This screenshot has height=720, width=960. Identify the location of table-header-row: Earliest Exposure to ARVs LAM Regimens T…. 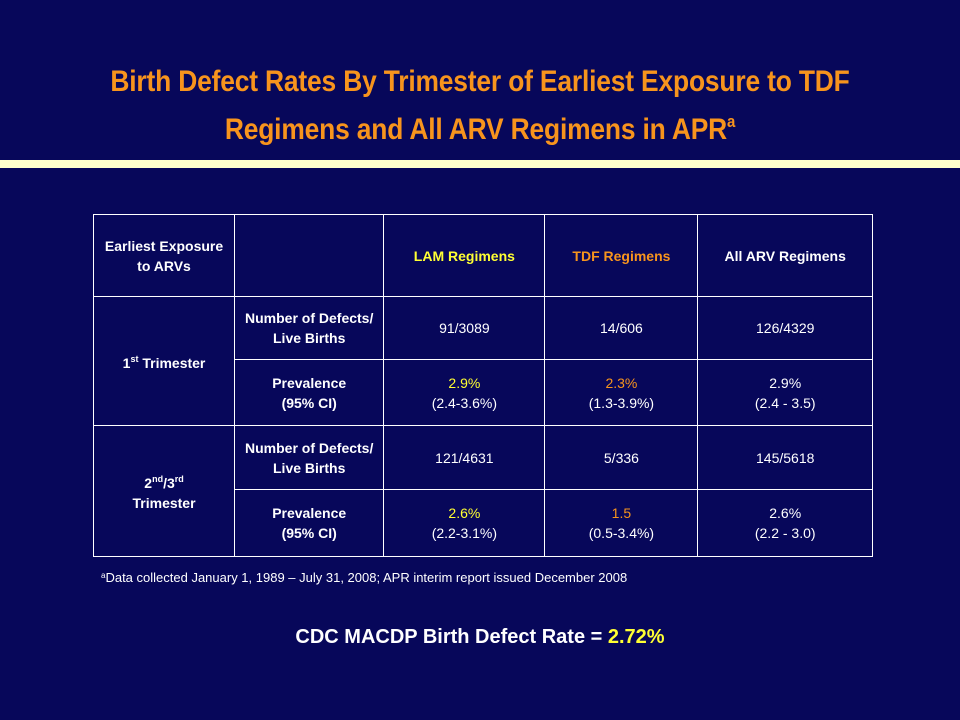
(482, 255).